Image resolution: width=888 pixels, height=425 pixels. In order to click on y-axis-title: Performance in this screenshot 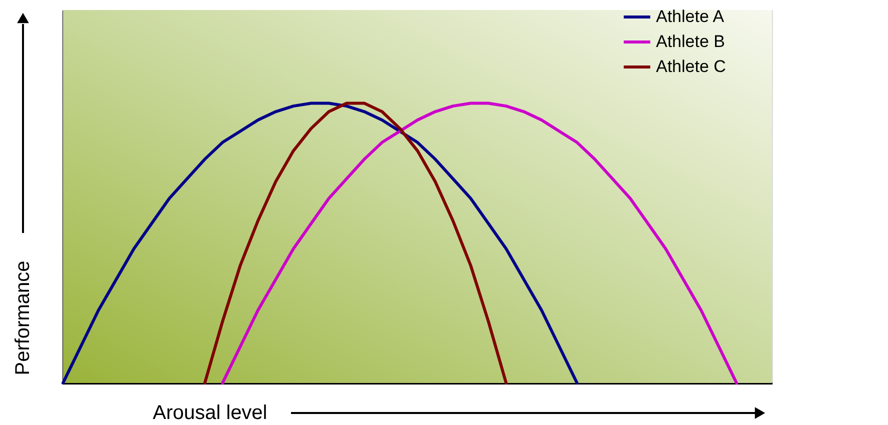, I will do `click(23, 318)`.